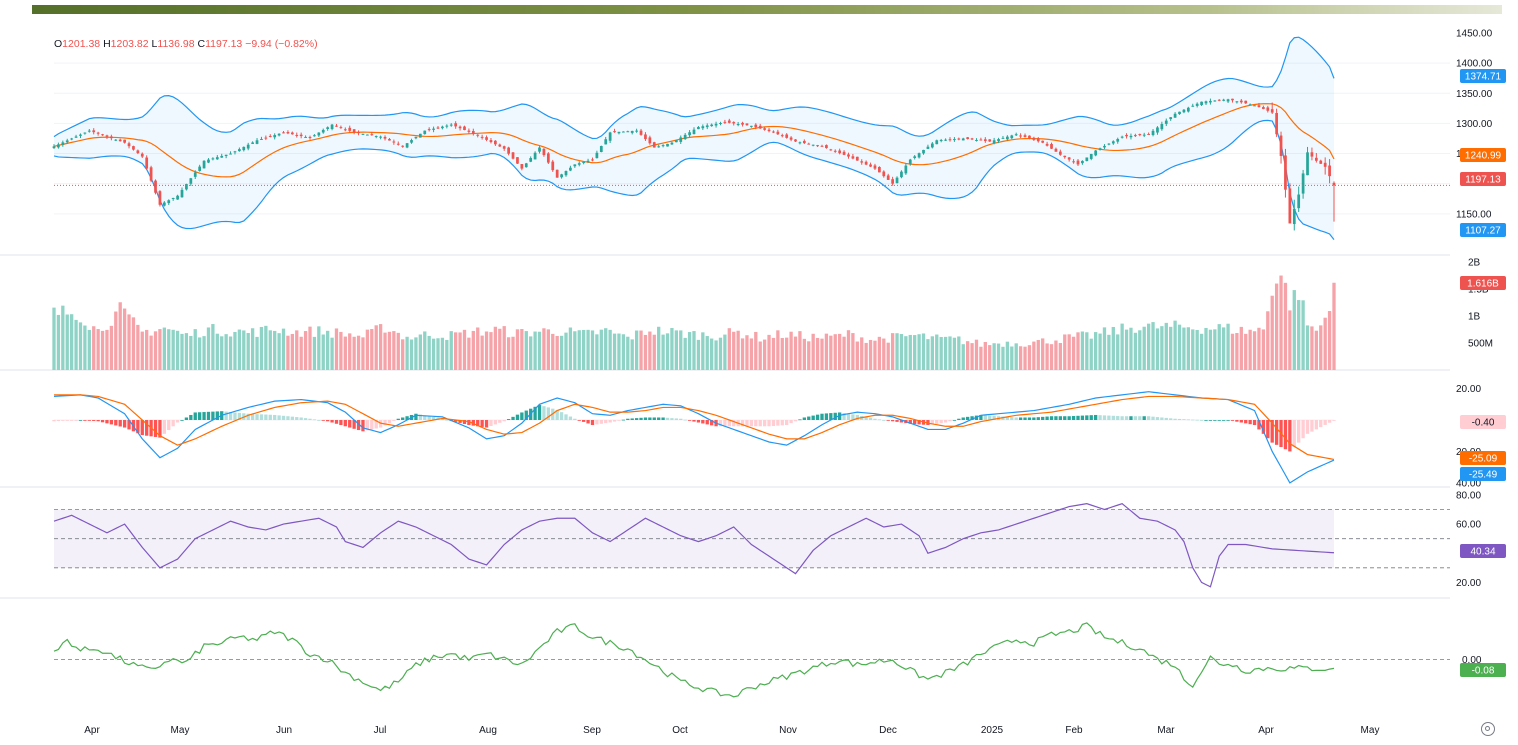 The width and height of the screenshot is (1518, 745). What do you see at coordinates (1468, 525) in the screenshot?
I see `rsi-axis-label: 60.00` at bounding box center [1468, 525].